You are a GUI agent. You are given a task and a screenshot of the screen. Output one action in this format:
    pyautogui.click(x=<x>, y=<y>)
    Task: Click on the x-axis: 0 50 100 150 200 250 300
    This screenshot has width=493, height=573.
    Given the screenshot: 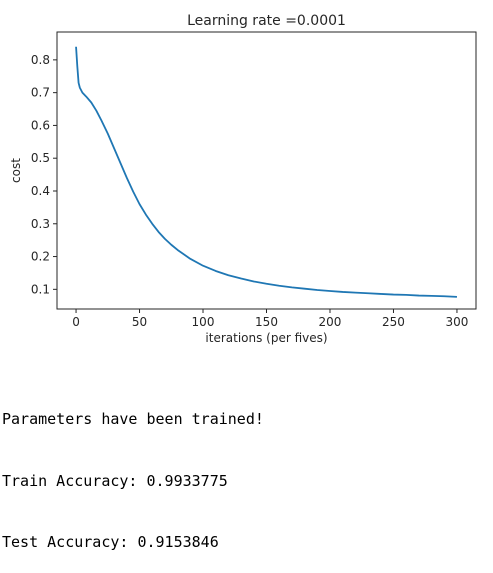 What is the action you would take?
    pyautogui.click(x=270, y=319)
    